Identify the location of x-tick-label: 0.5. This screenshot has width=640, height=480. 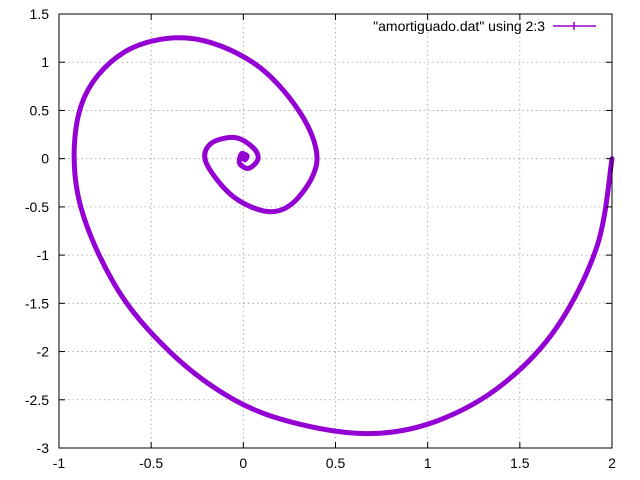
(336, 463).